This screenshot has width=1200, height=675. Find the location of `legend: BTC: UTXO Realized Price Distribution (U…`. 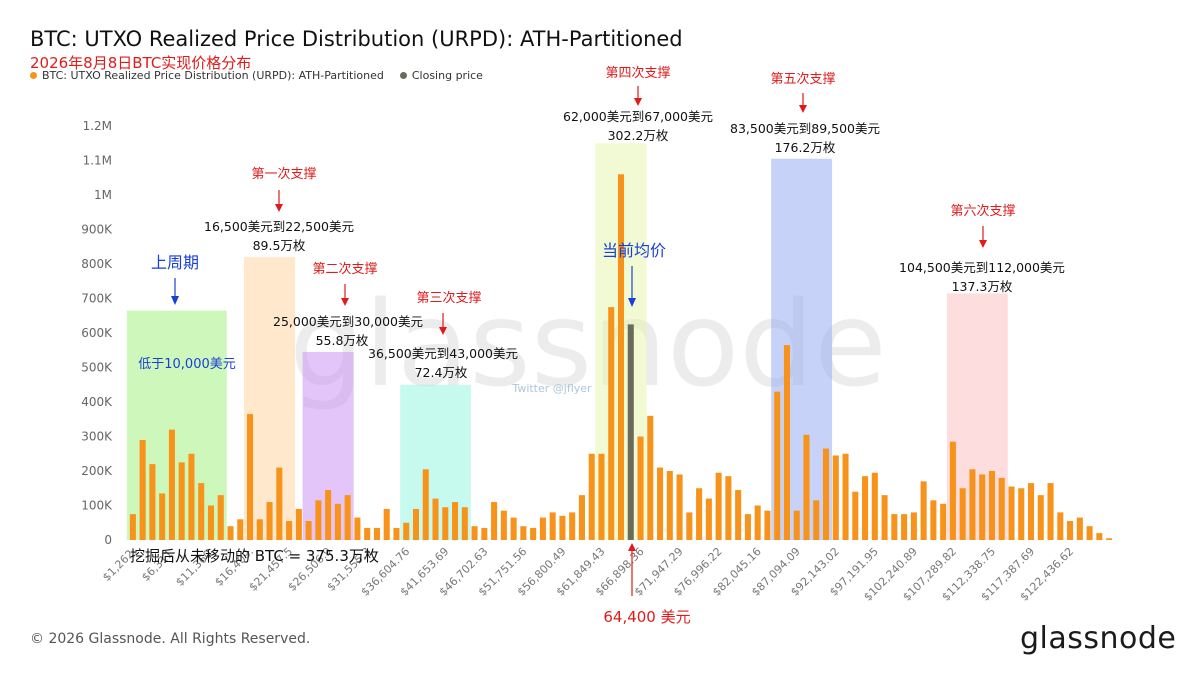

legend: BTC: UTXO Realized Price Distribution (U… is located at coordinates (256, 75).